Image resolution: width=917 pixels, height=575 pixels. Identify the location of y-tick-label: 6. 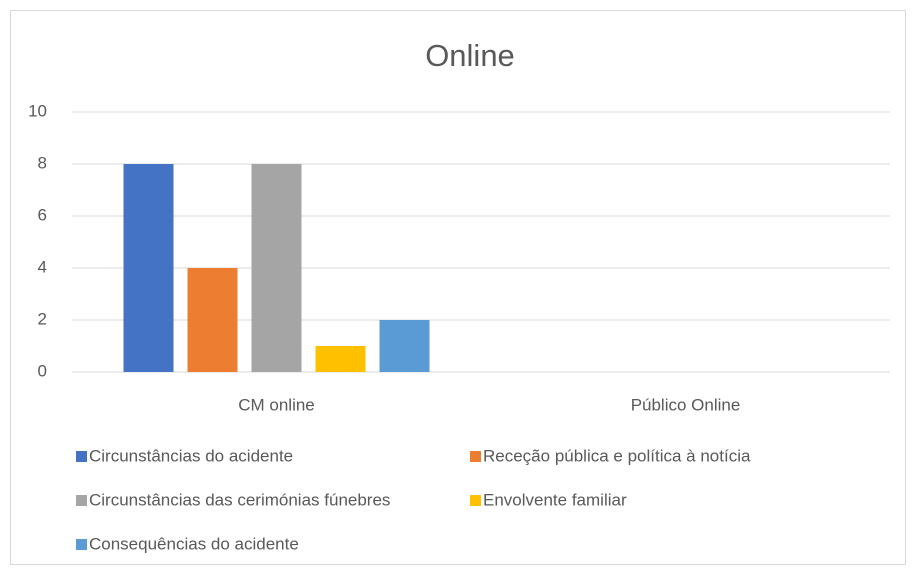
(42, 214).